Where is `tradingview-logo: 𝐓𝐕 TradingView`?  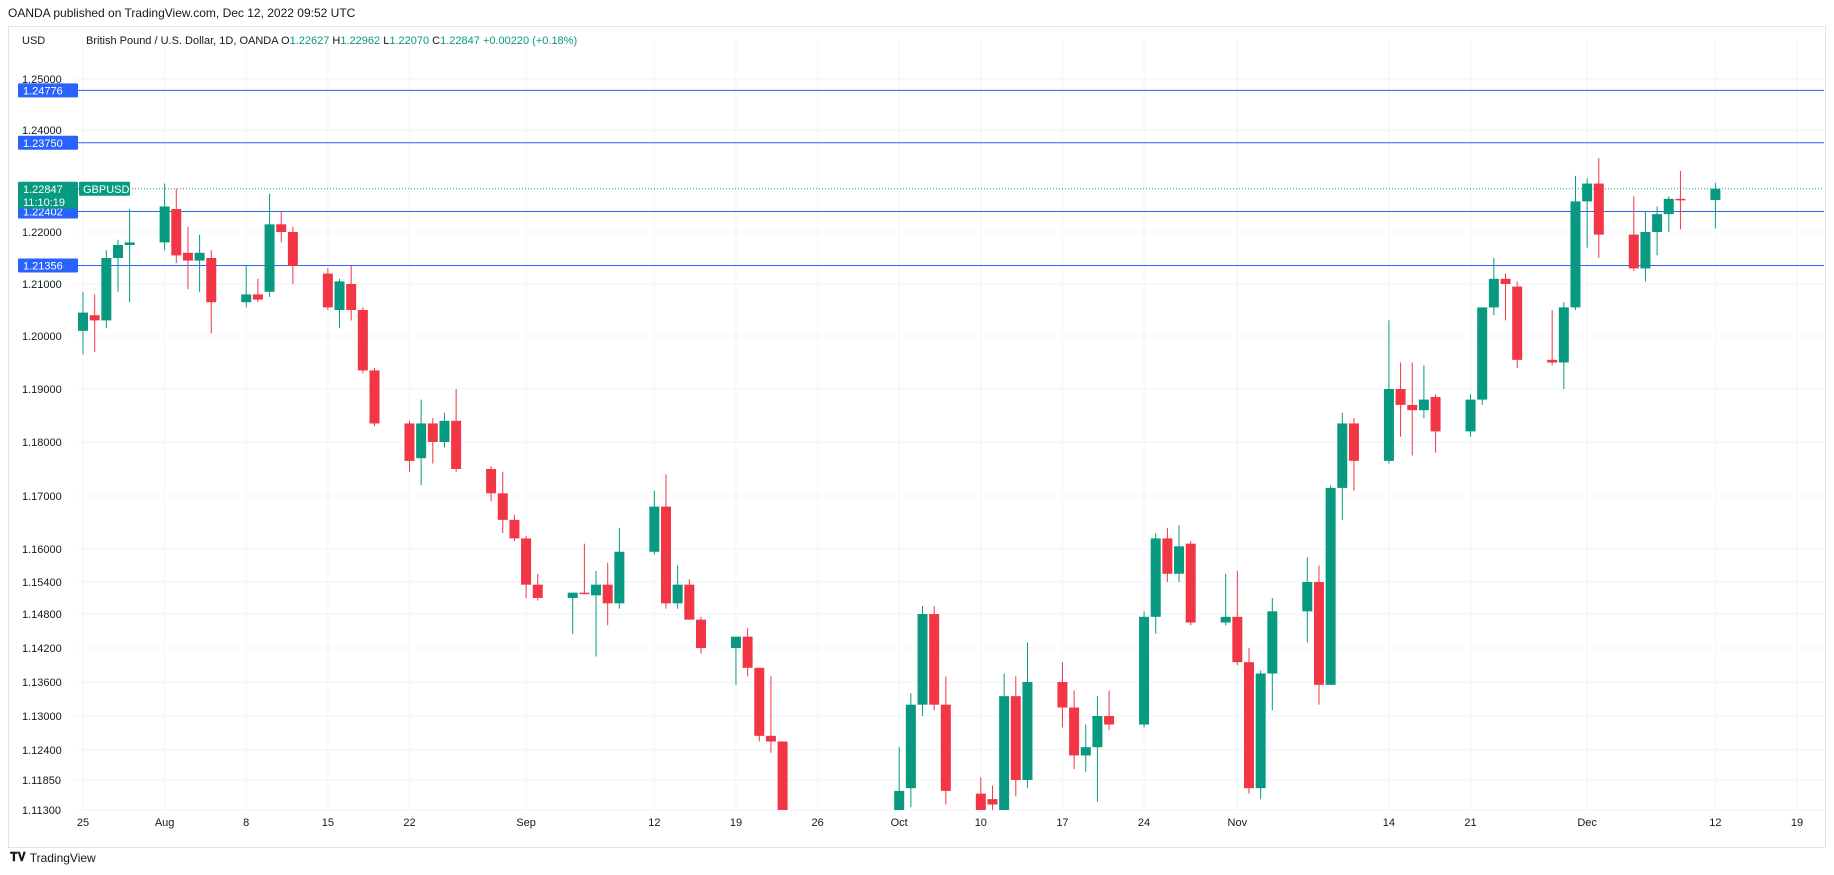 tradingview-logo: 𝐓𝐕 TradingView is located at coordinates (53, 857).